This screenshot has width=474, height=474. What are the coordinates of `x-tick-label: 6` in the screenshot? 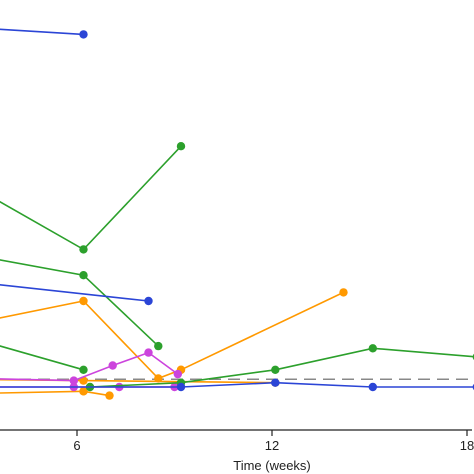 It's located at (76, 445).